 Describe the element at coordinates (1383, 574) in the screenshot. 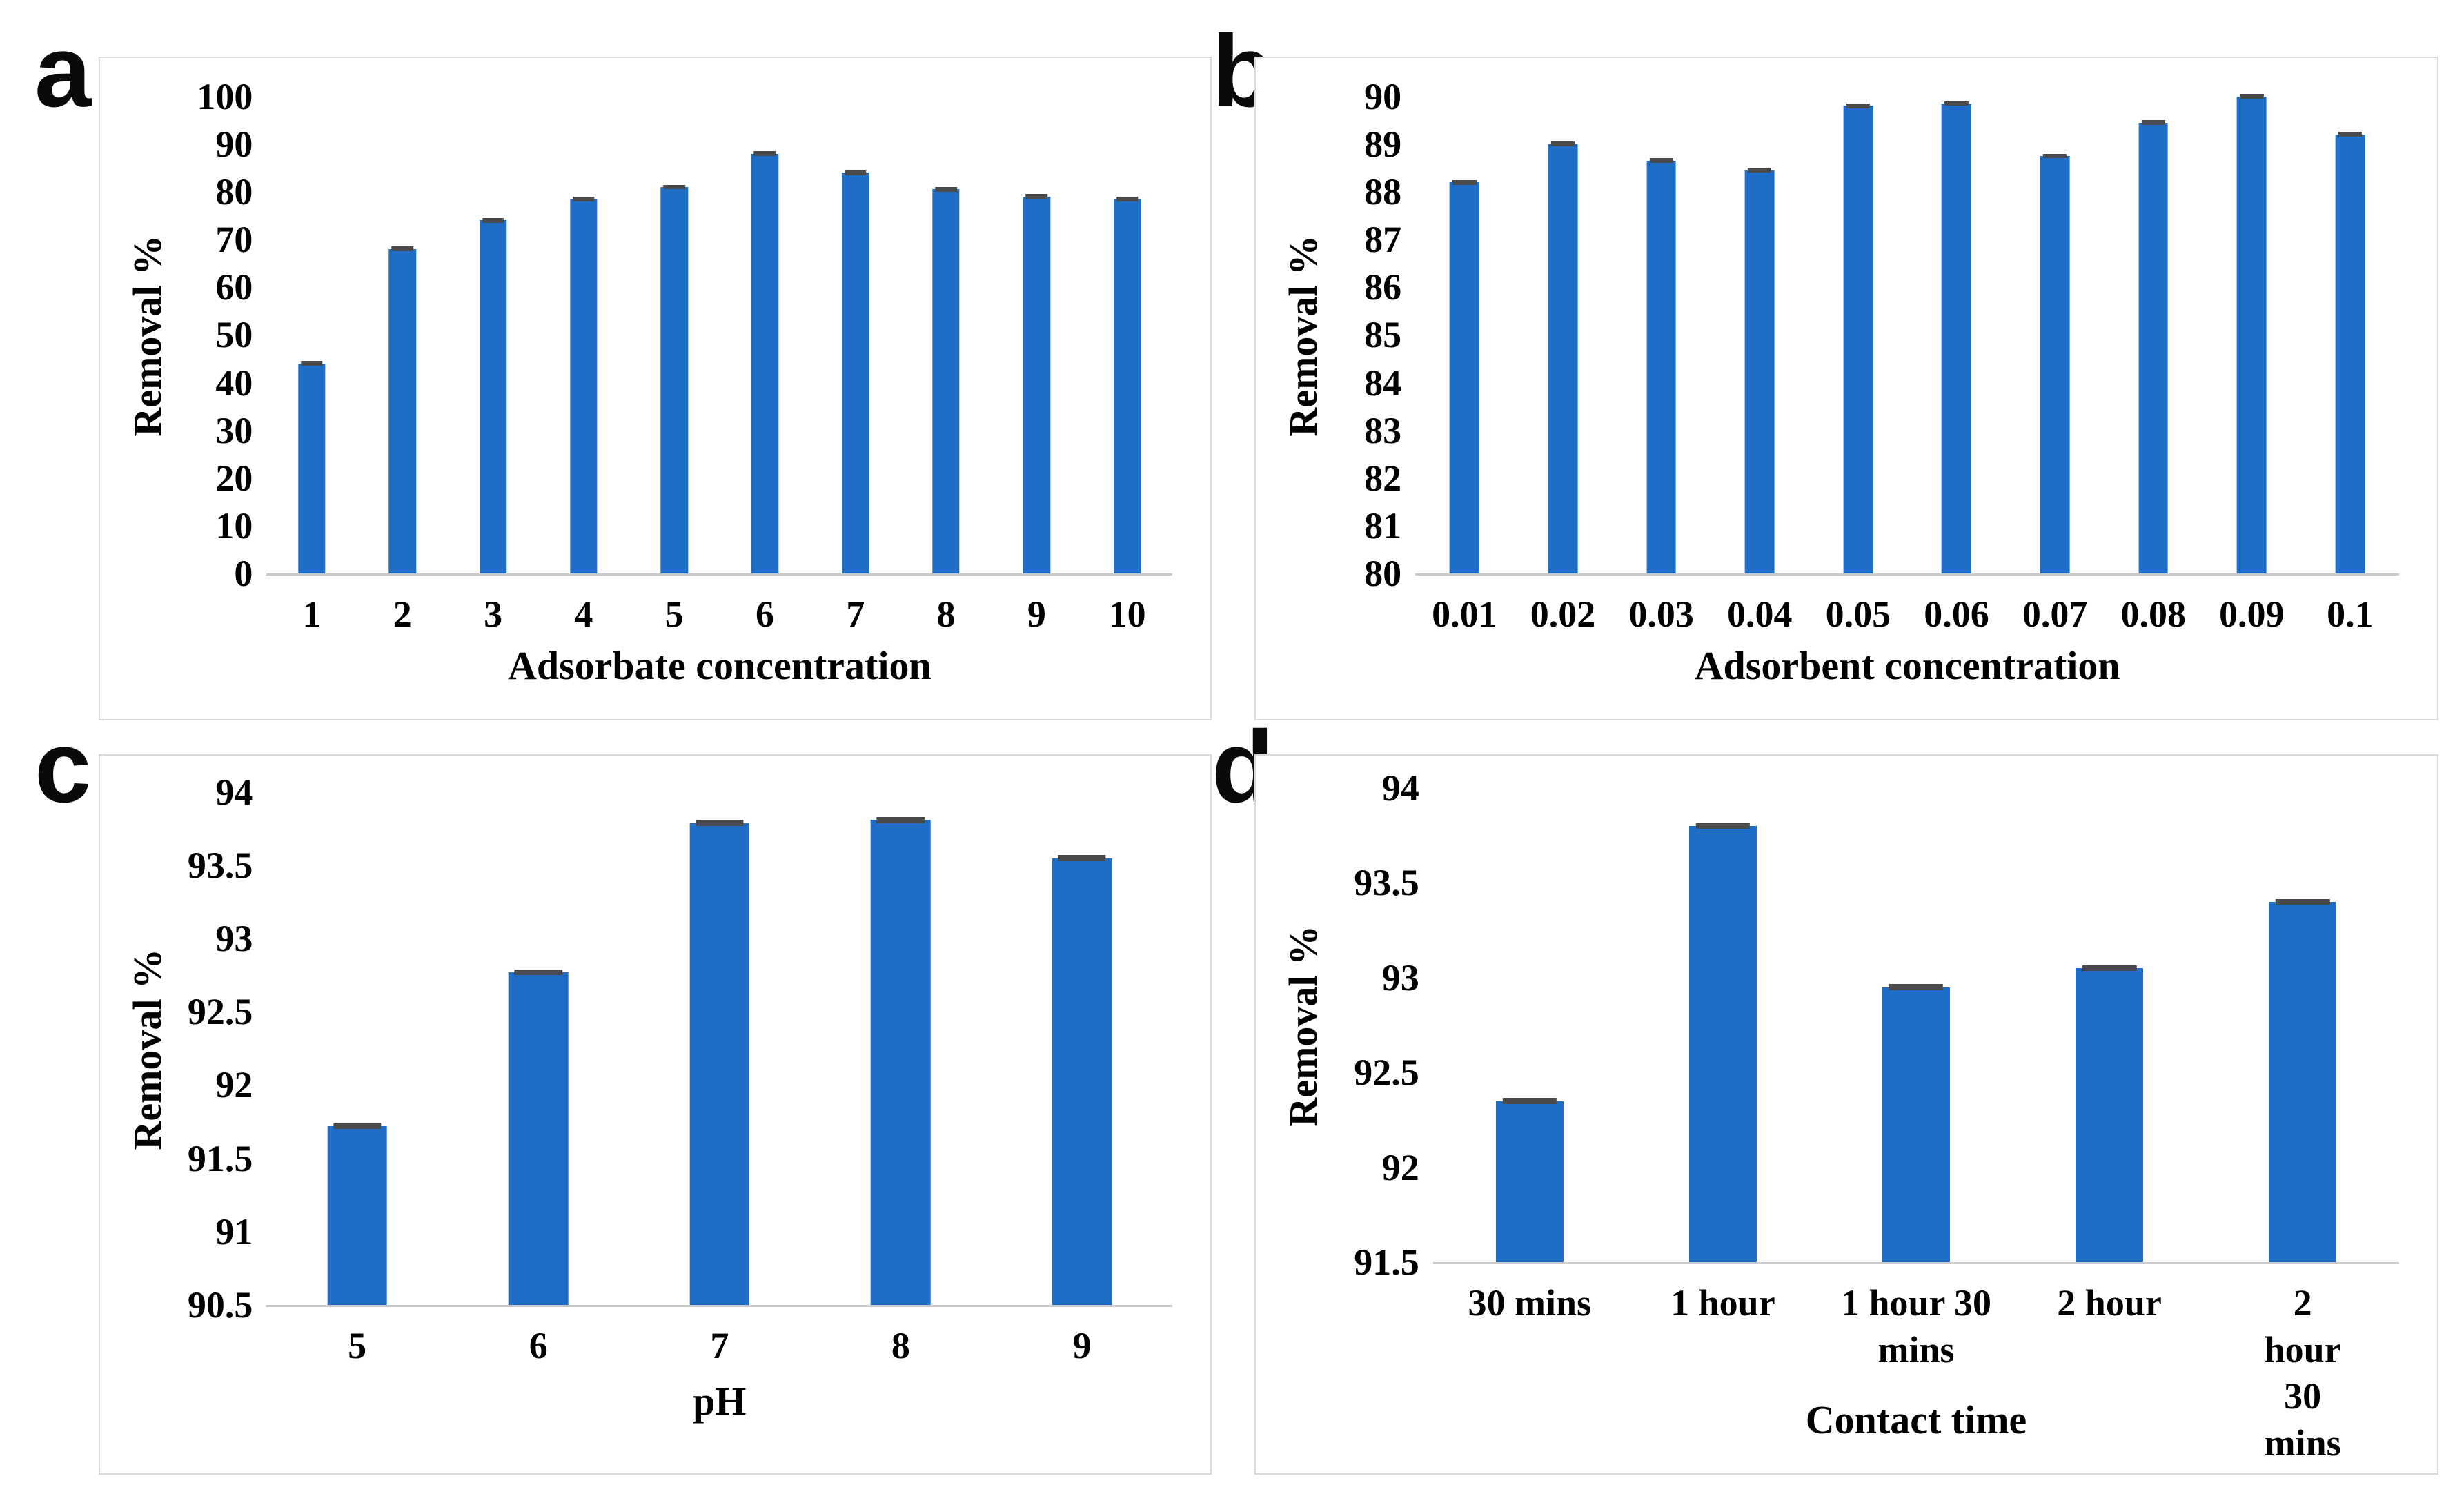

I see `y-tick-label: 80` at that location.